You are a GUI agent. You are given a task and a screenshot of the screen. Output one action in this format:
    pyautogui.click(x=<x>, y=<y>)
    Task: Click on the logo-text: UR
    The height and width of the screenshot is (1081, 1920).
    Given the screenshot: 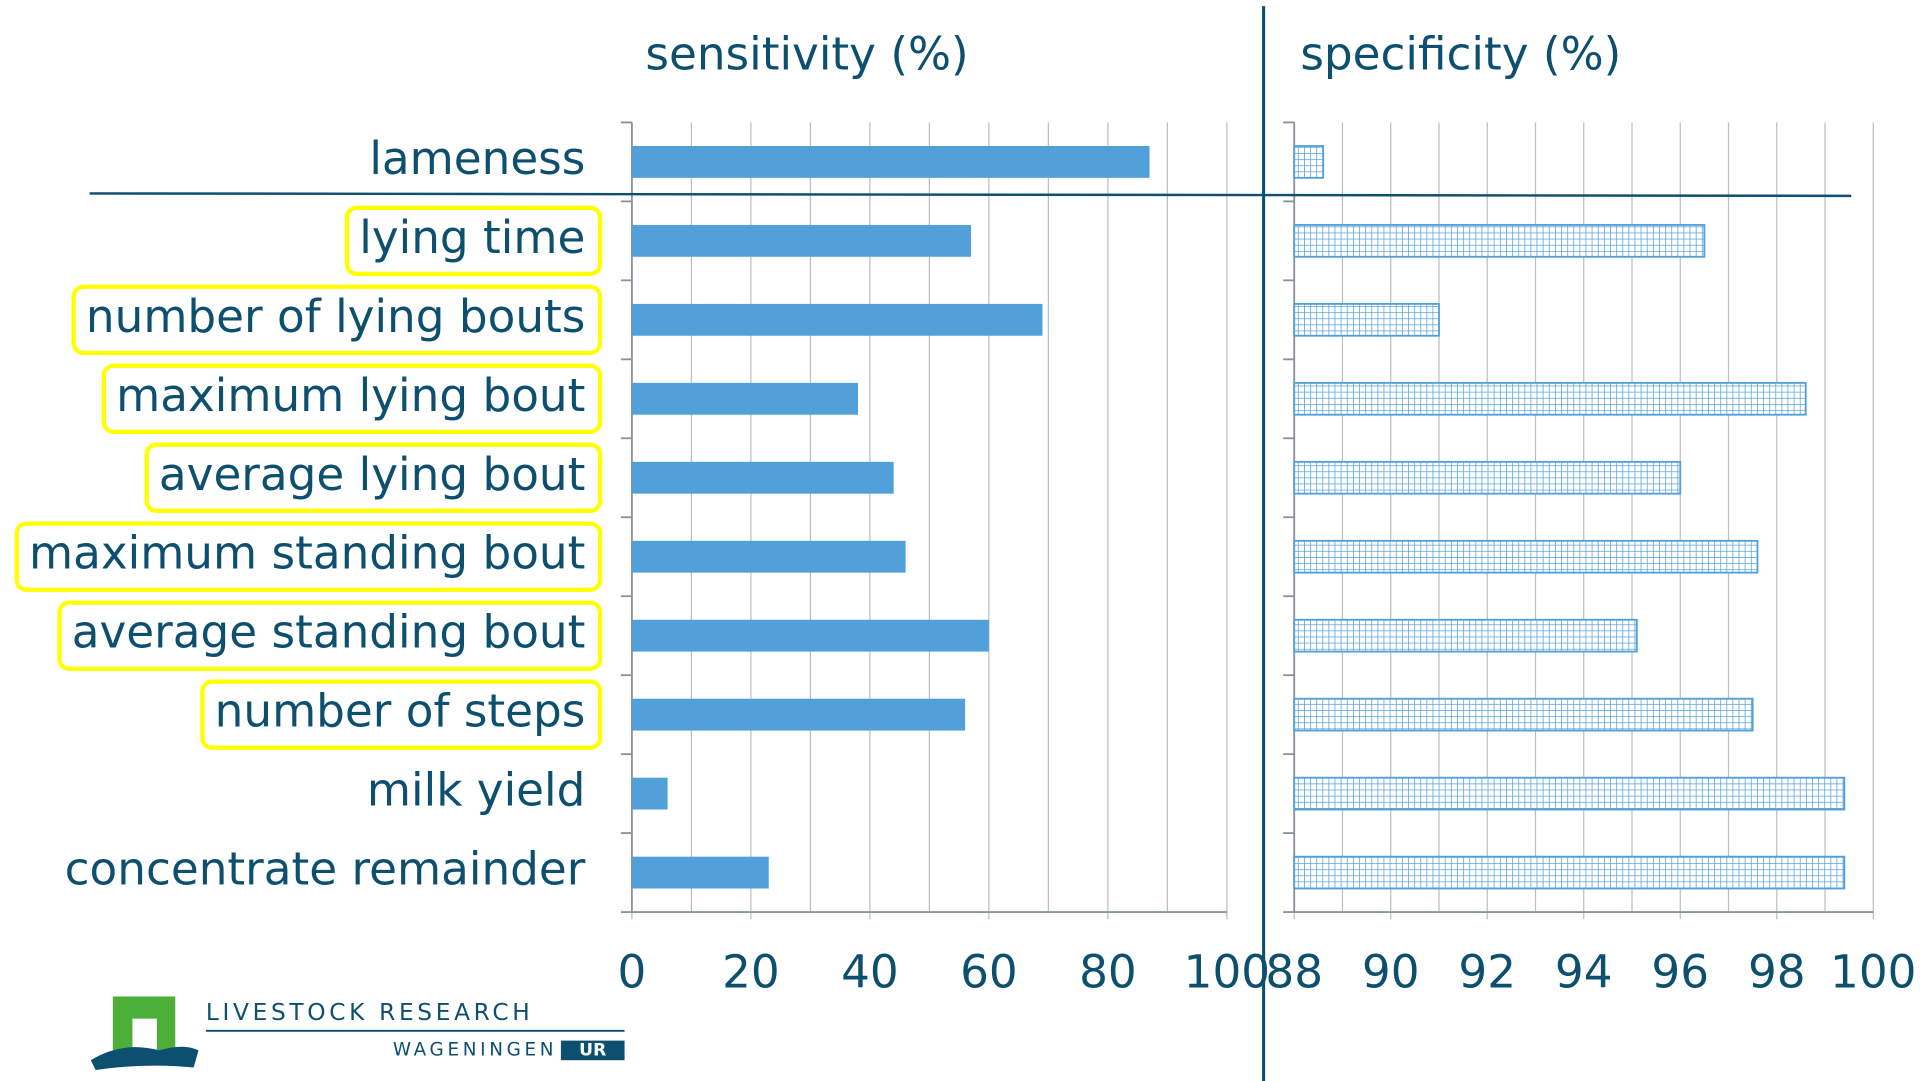 What is the action you would take?
    pyautogui.click(x=592, y=1050)
    